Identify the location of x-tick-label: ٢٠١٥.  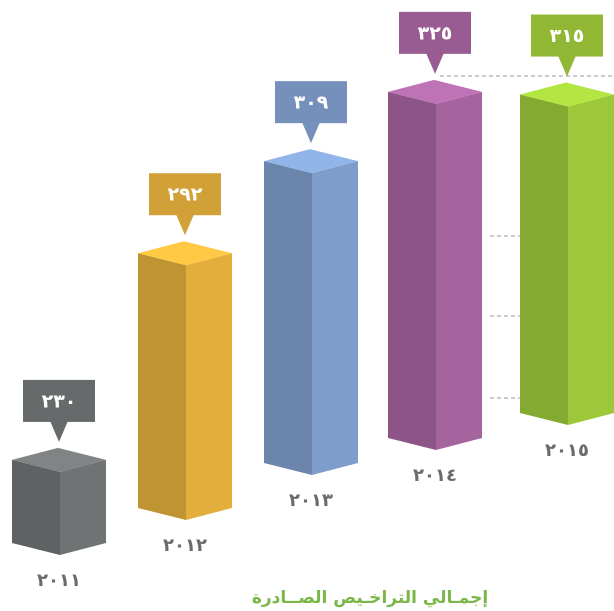
(567, 450).